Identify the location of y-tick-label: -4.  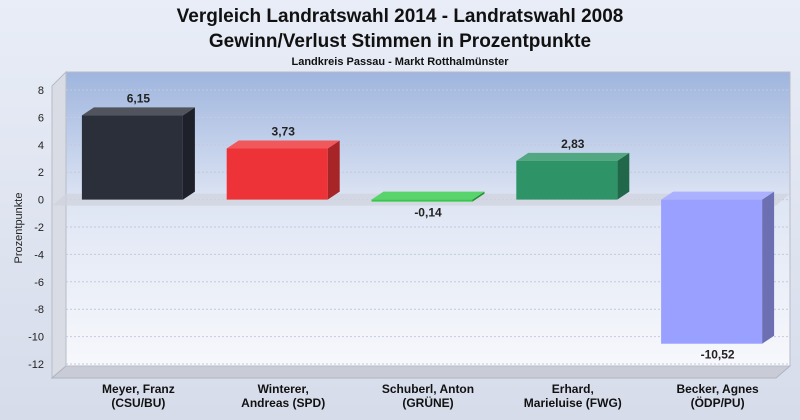
(39, 255).